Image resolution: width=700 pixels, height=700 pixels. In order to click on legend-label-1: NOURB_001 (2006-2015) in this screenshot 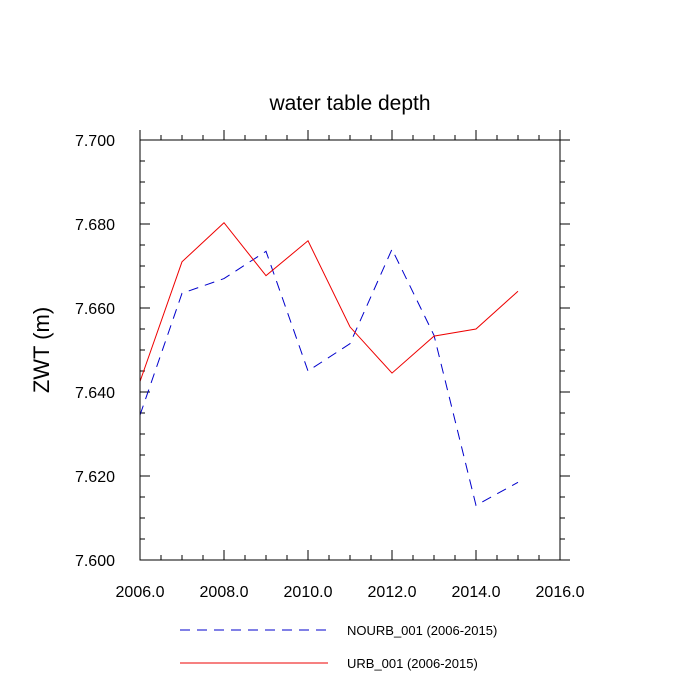, I will do `click(422, 630)`.